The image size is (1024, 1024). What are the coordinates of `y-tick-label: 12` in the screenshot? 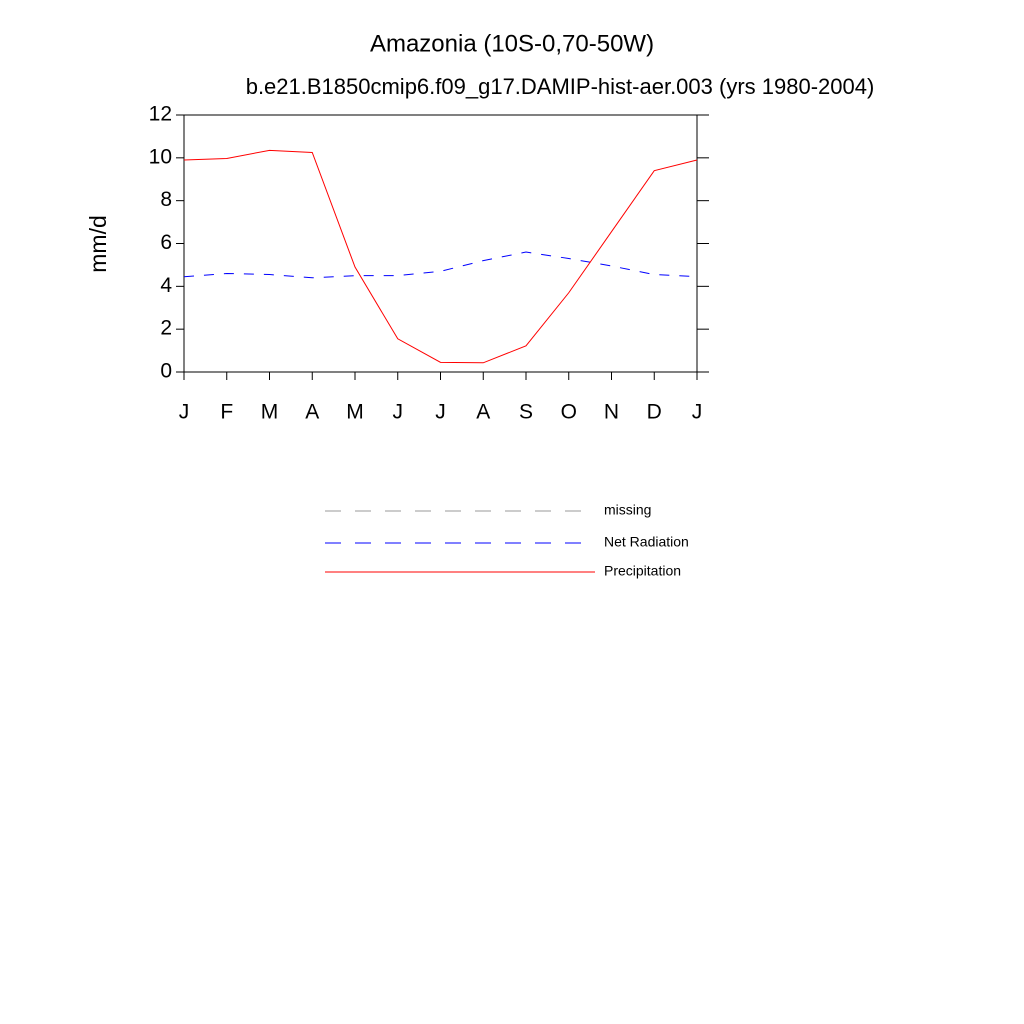 It's located at (160, 114).